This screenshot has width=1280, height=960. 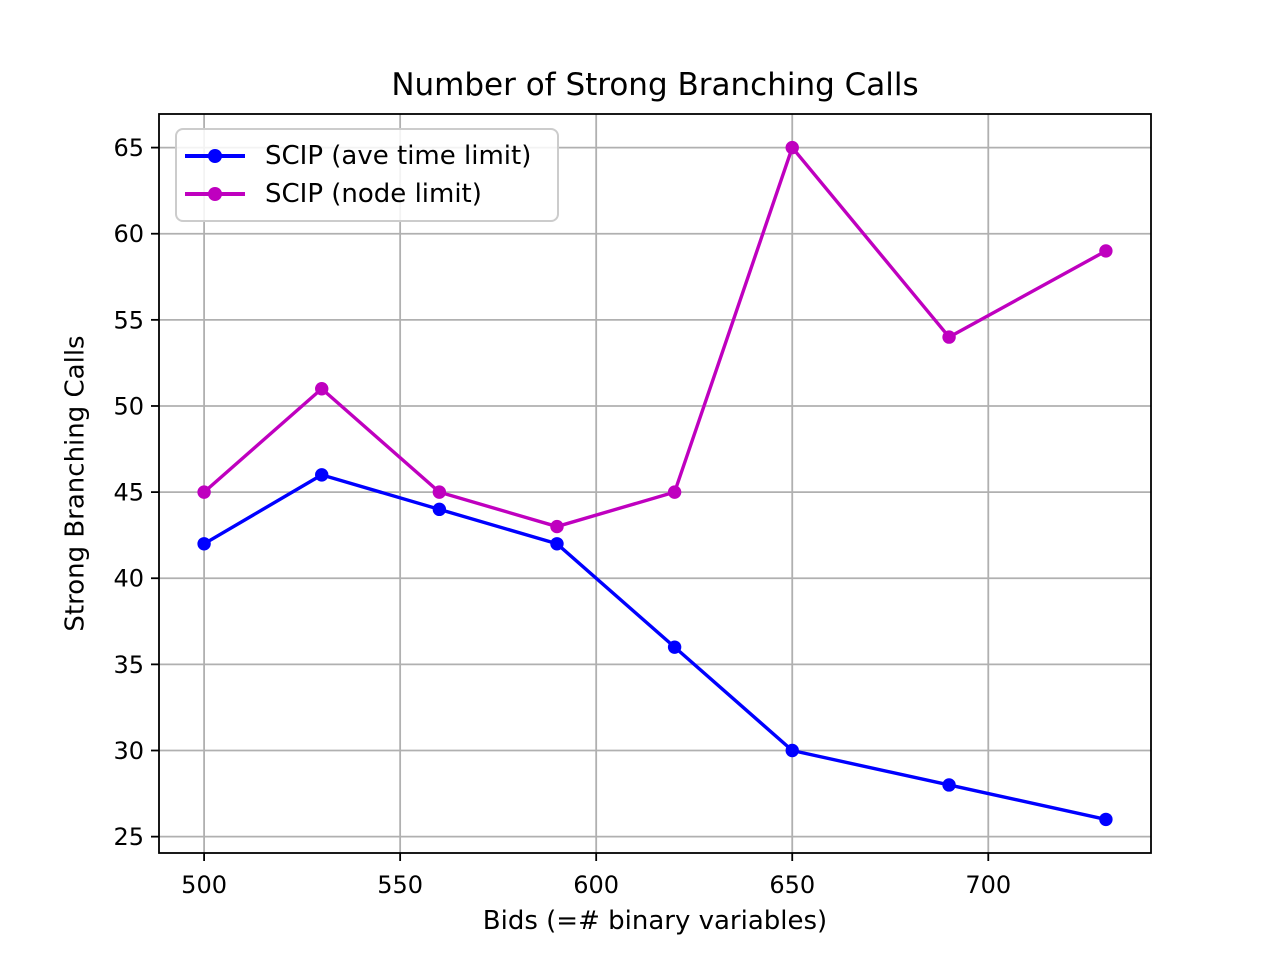 I want to click on x-tick-label: 500, so click(x=204, y=885).